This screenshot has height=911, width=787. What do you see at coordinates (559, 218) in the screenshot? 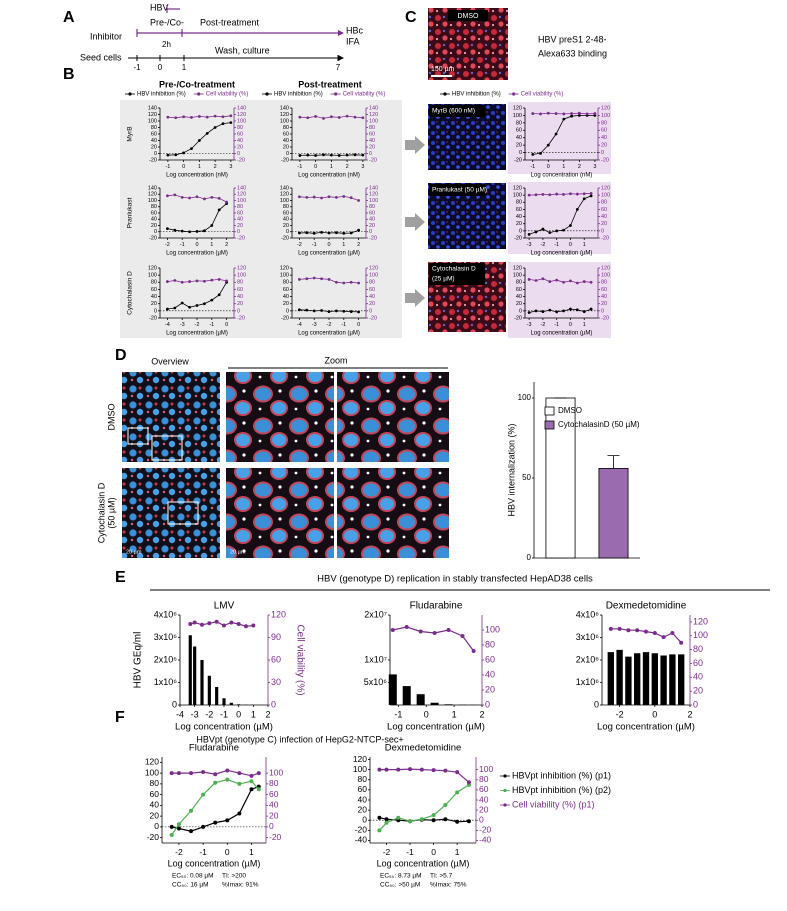
I see `panel-background` at bounding box center [559, 218].